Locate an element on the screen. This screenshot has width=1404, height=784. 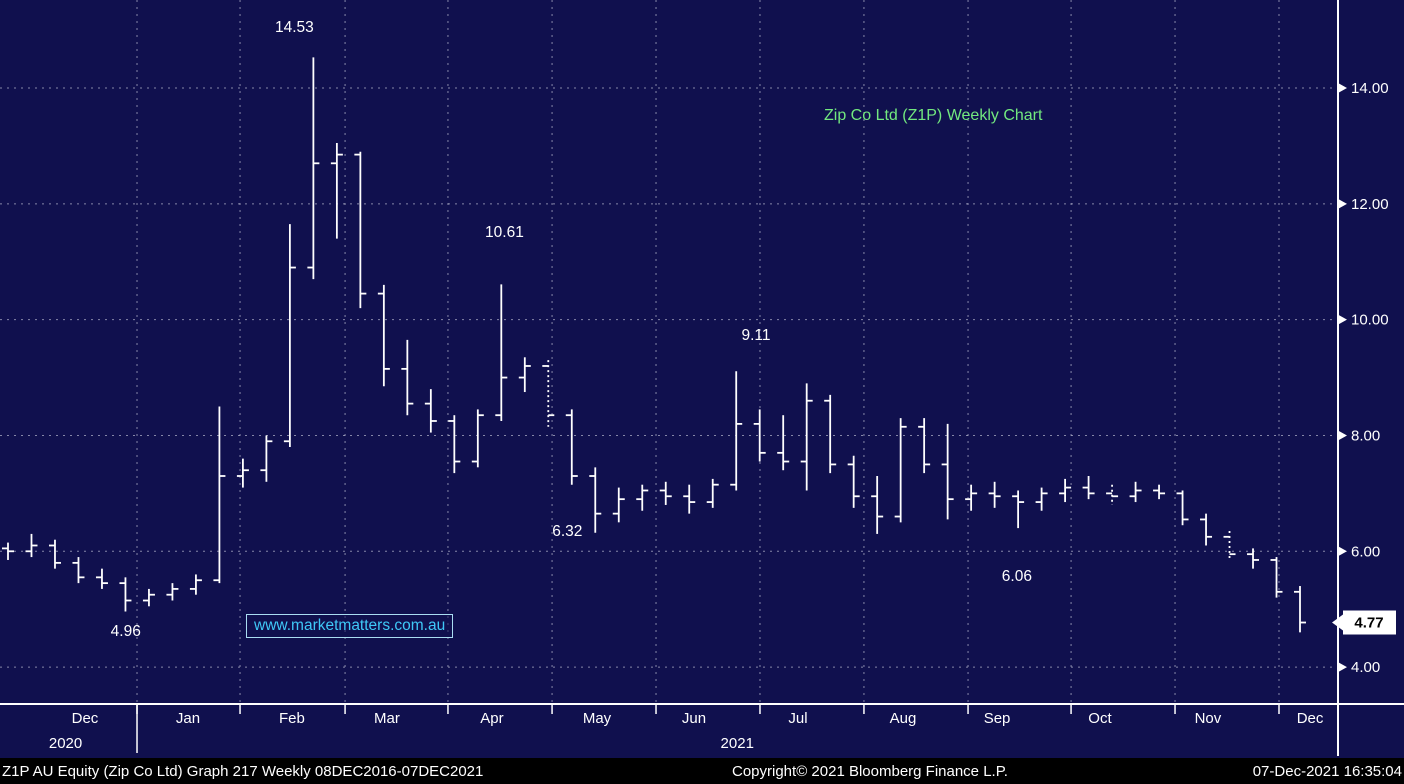
x-axis-month-label: Jan is located at coordinates (188, 718).